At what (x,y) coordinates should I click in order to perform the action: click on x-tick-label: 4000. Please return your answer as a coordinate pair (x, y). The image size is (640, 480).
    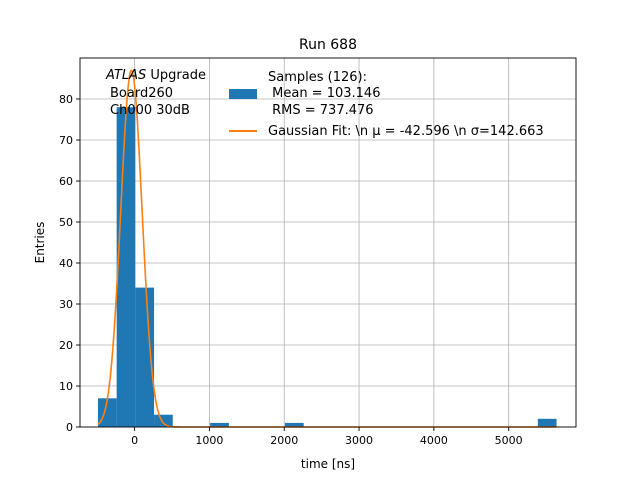
    Looking at the image, I should click on (434, 440).